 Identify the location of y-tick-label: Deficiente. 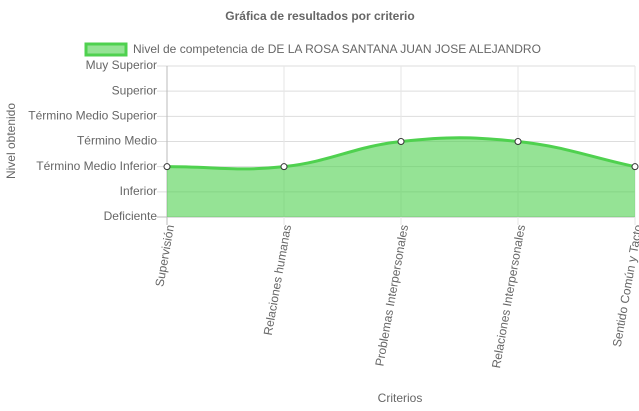
(131, 216).